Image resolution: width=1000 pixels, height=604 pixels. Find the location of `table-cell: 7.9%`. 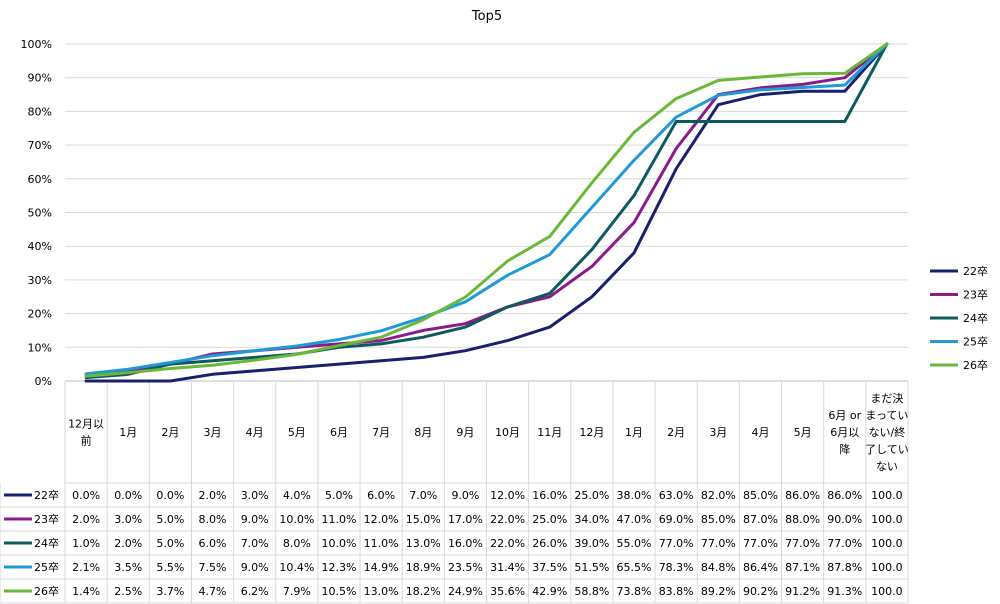

table-cell: 7.9% is located at coordinates (297, 591).